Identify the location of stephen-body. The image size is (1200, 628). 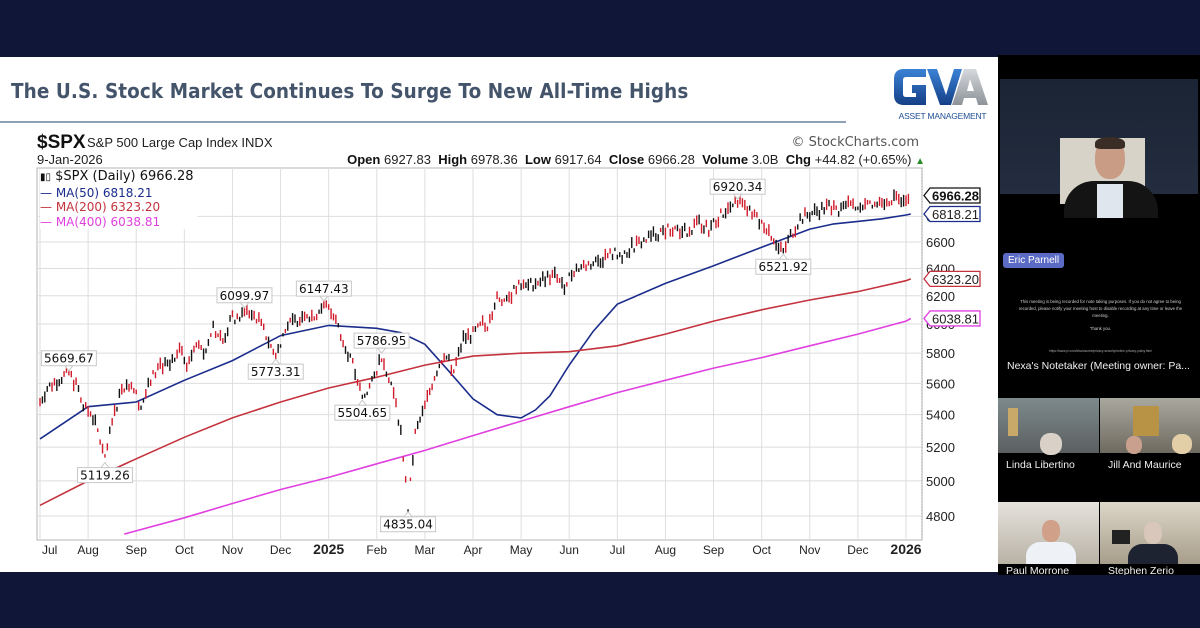
(1153, 554).